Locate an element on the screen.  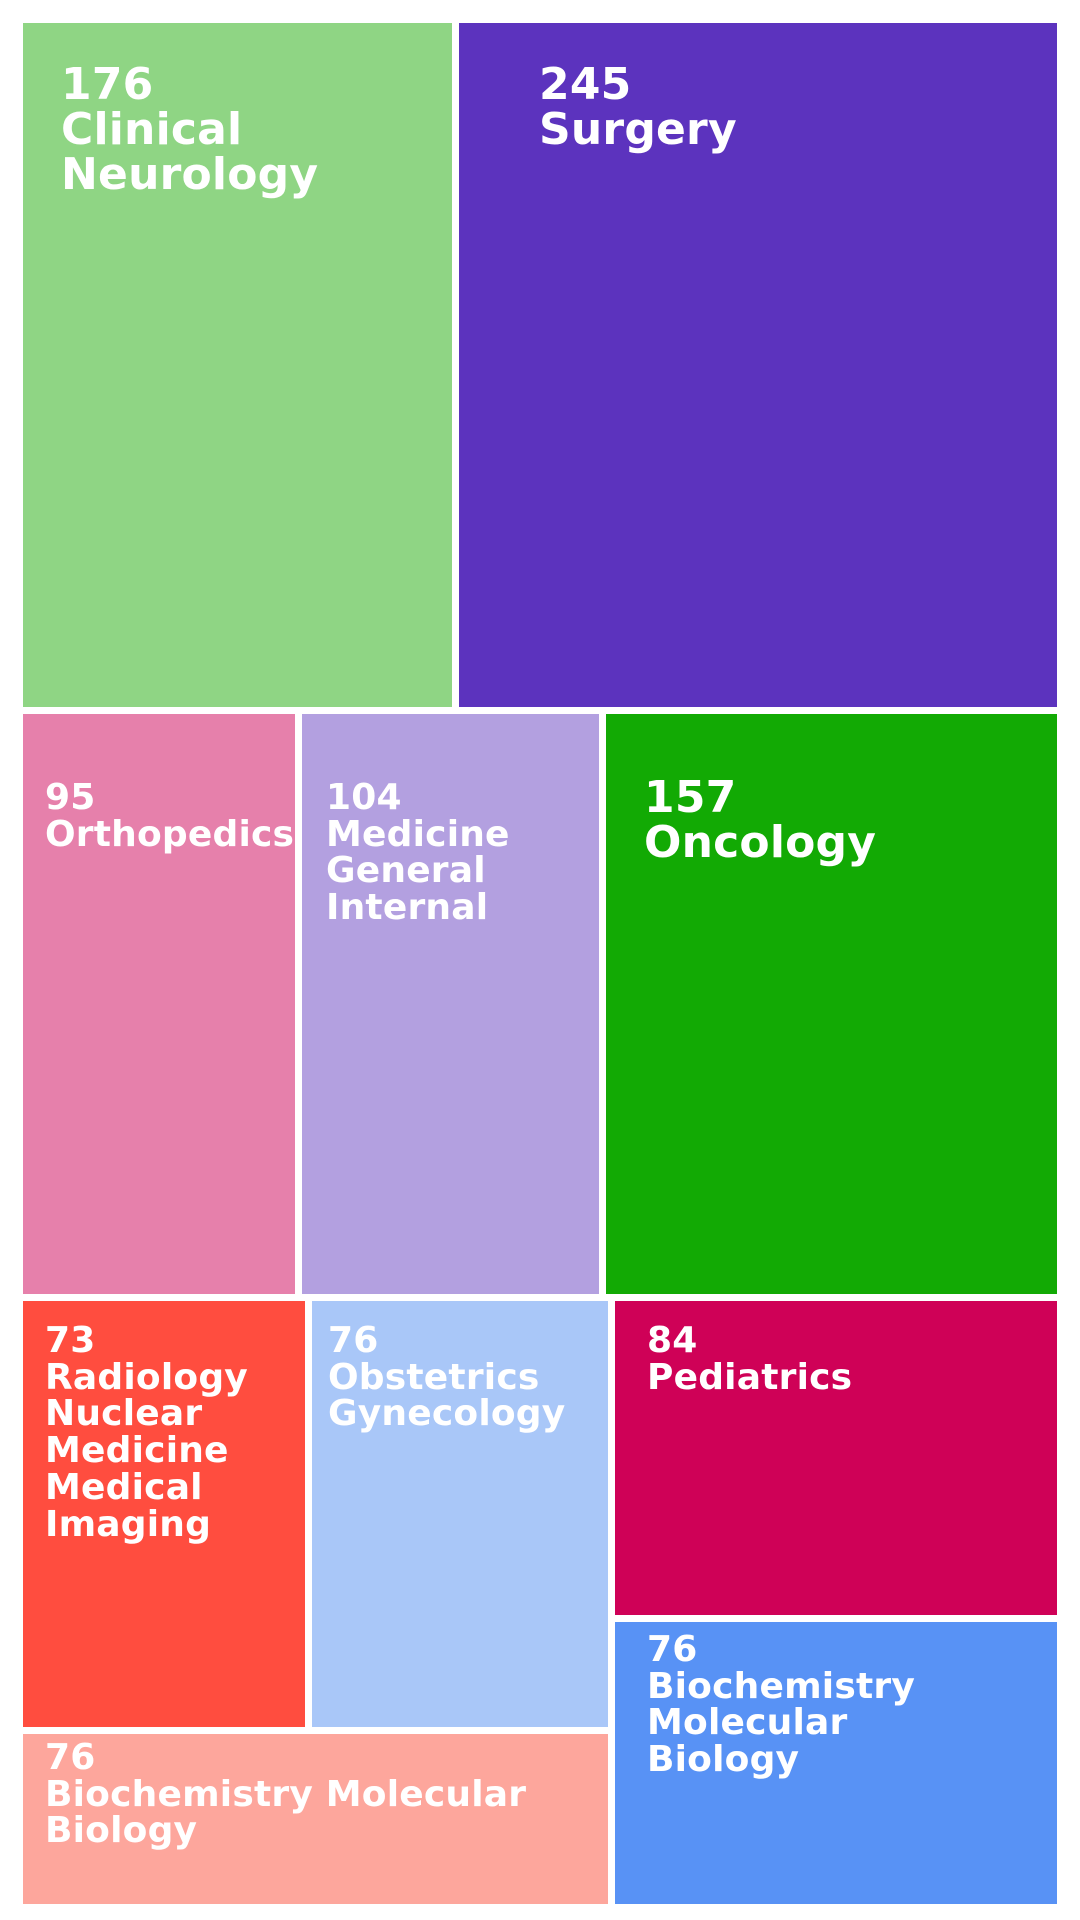
tile-text: 245 Surgery is located at coordinates (638, 107).